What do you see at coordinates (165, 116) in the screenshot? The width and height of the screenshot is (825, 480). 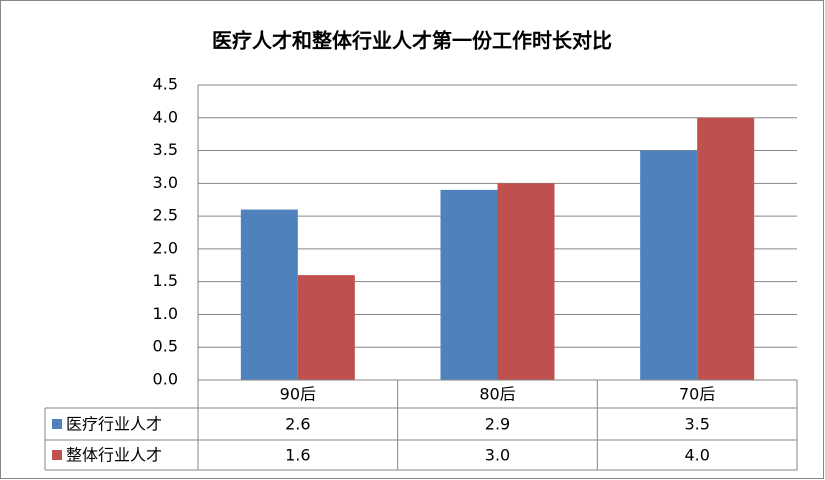 I see `y-tick-label: 4.0` at bounding box center [165, 116].